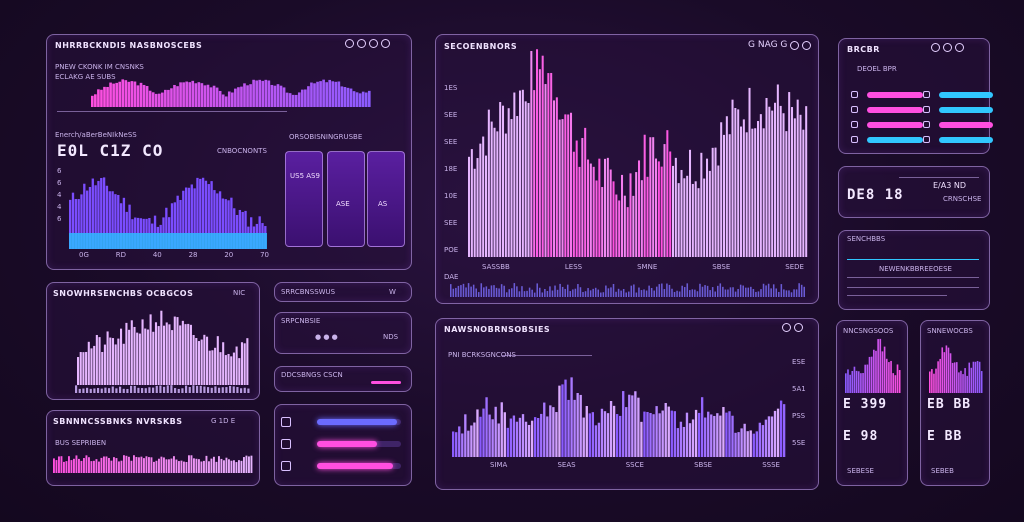  Describe the element at coordinates (172, 111) in the screenshot. I see `divider` at that location.